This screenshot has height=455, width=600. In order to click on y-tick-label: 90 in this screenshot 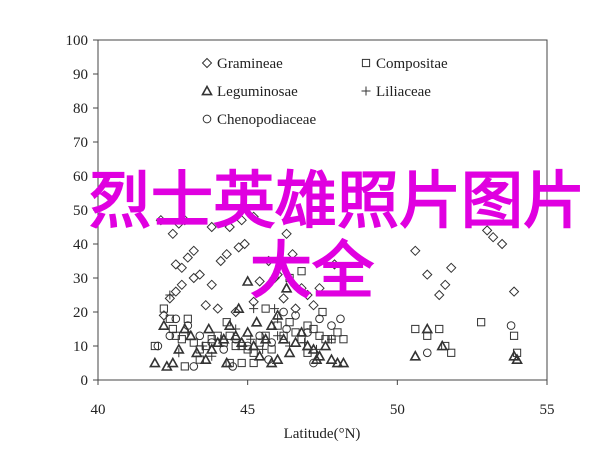, I will do `click(80, 75)`.